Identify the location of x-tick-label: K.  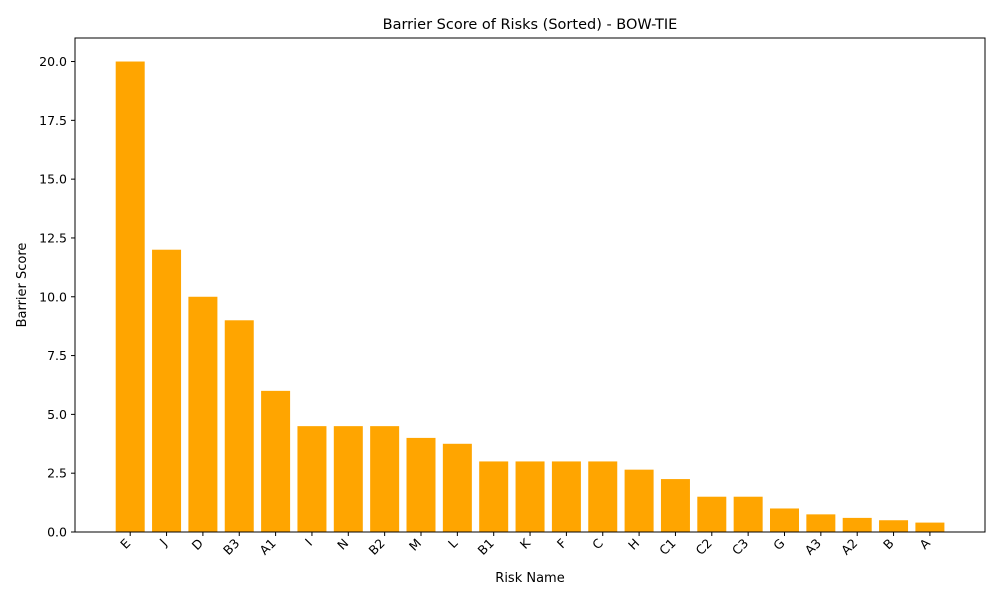
(525, 543).